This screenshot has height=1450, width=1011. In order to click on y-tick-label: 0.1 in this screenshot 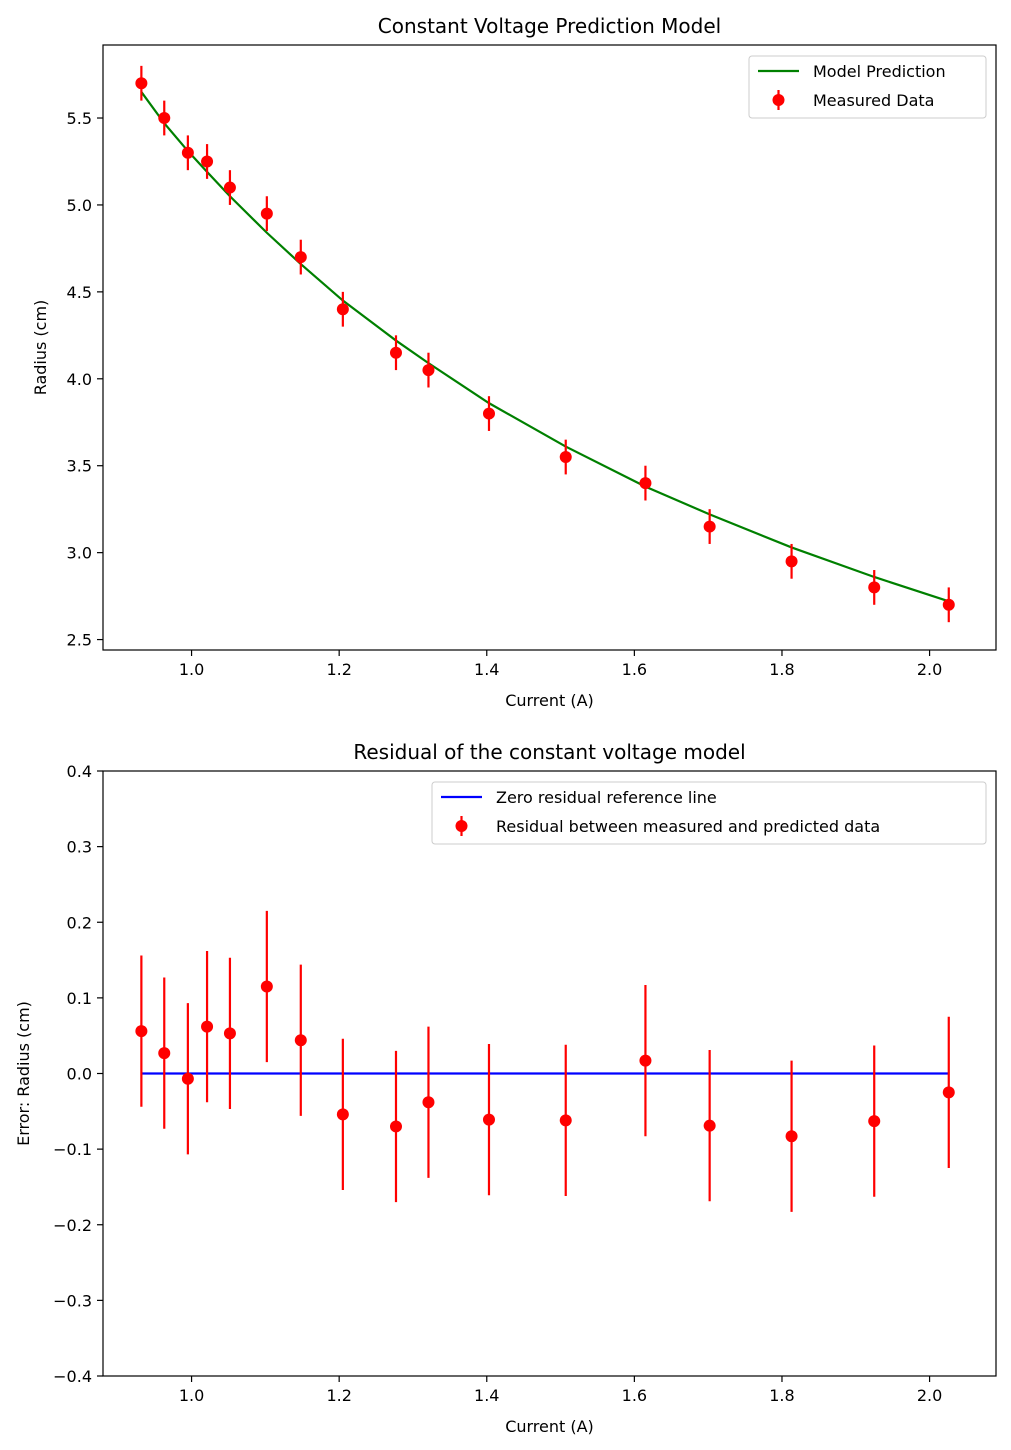, I will do `click(79, 998)`.